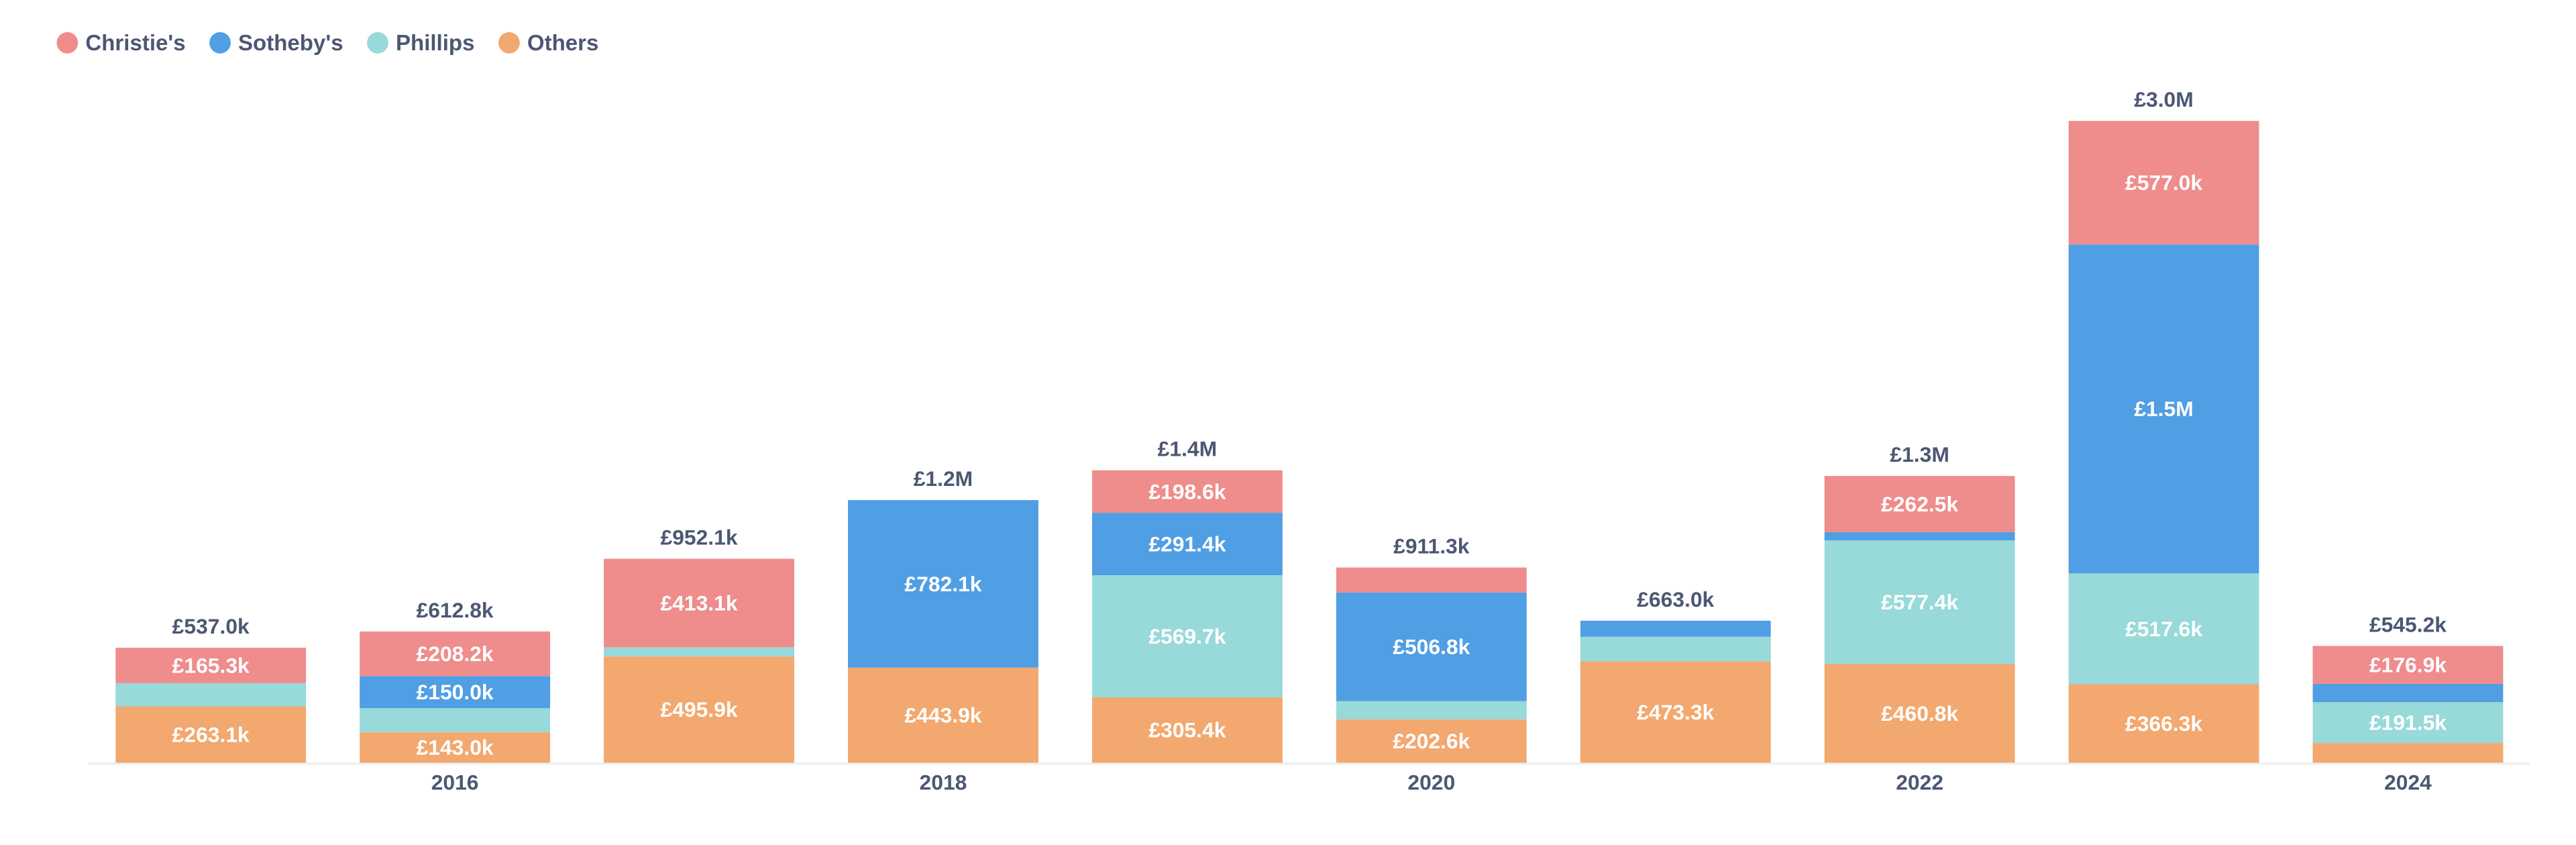 This screenshot has height=845, width=2576. What do you see at coordinates (1431, 546) in the screenshot?
I see `total-label: £911.3k` at bounding box center [1431, 546].